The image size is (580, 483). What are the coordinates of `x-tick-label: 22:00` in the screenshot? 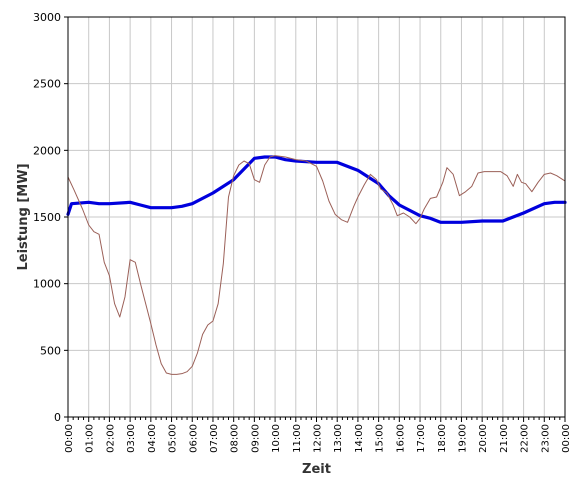 It's located at (525, 438).